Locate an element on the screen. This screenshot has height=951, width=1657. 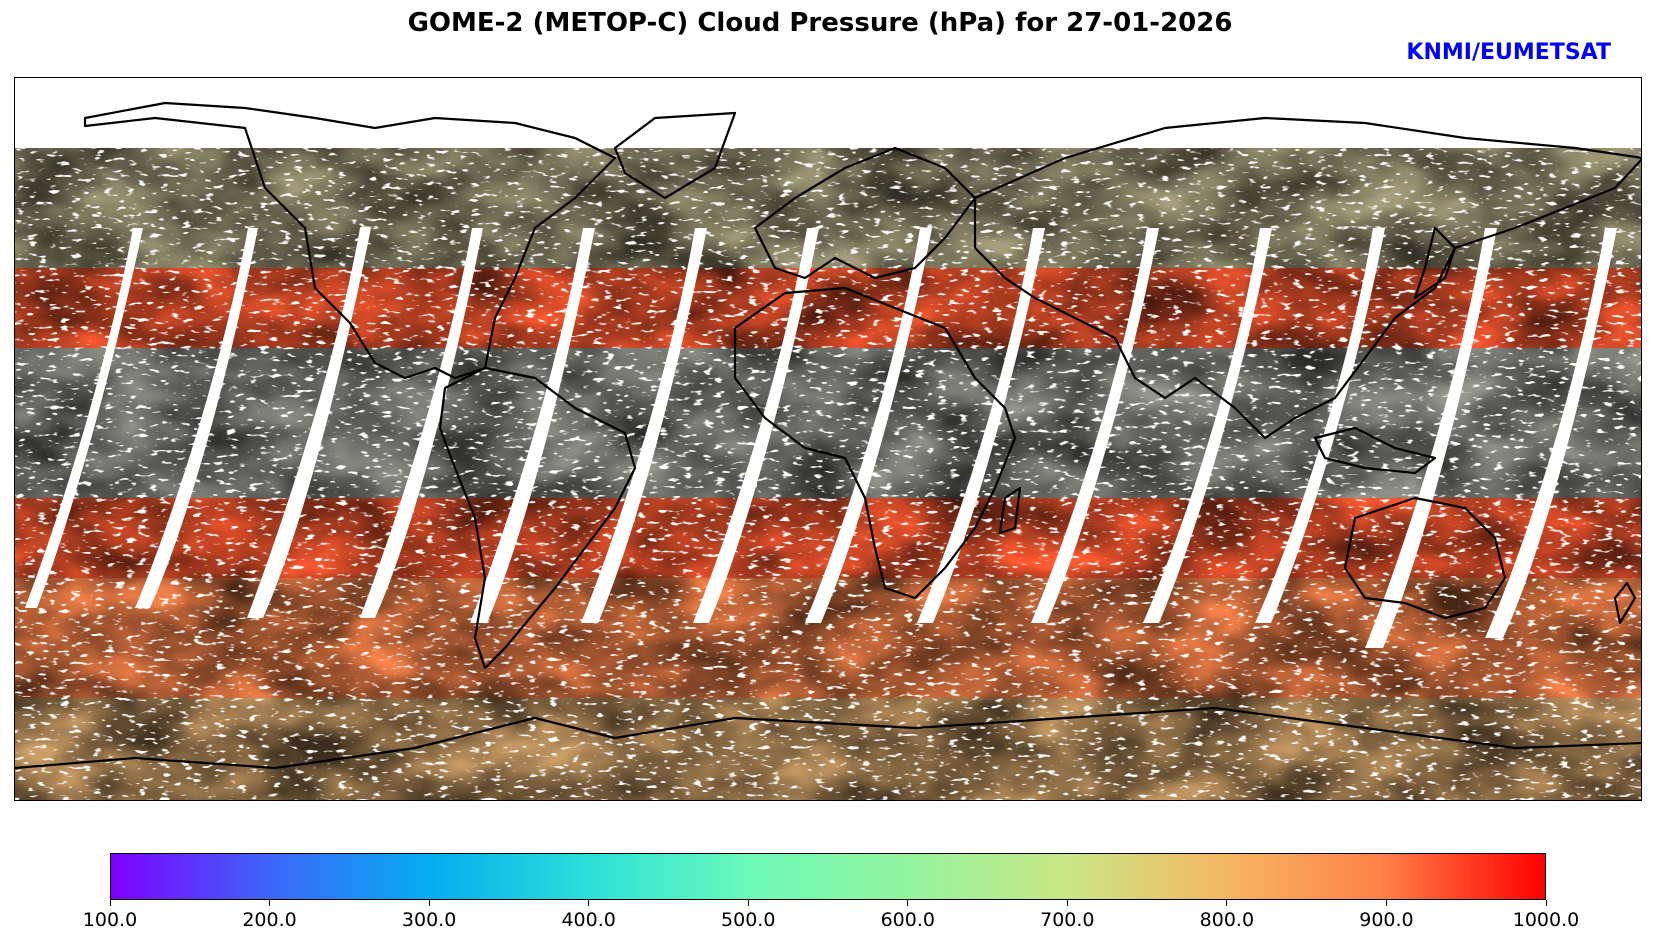
colorbar-tick-label: 700.0 is located at coordinates (1067, 920).